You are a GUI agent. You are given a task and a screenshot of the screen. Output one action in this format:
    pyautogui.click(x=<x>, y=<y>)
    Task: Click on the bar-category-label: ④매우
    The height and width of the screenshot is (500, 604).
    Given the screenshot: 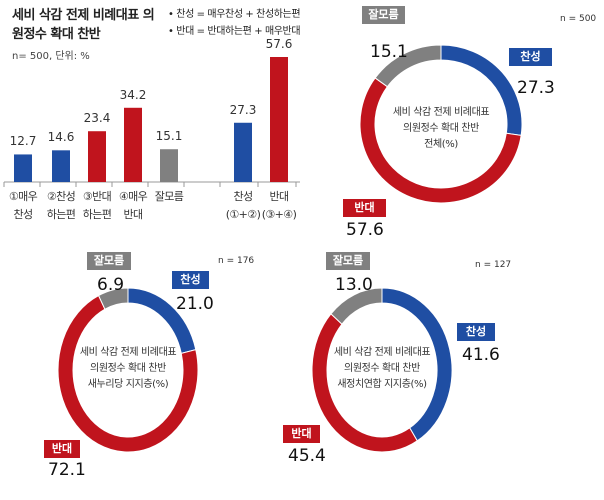 What is the action you would take?
    pyautogui.click(x=133, y=196)
    